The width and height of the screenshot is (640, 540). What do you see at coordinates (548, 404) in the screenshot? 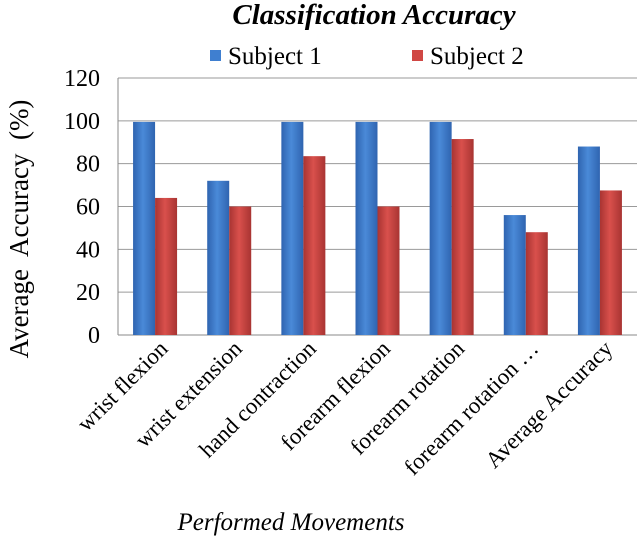
I see `x-category-label: Average Accuracy` at bounding box center [548, 404].